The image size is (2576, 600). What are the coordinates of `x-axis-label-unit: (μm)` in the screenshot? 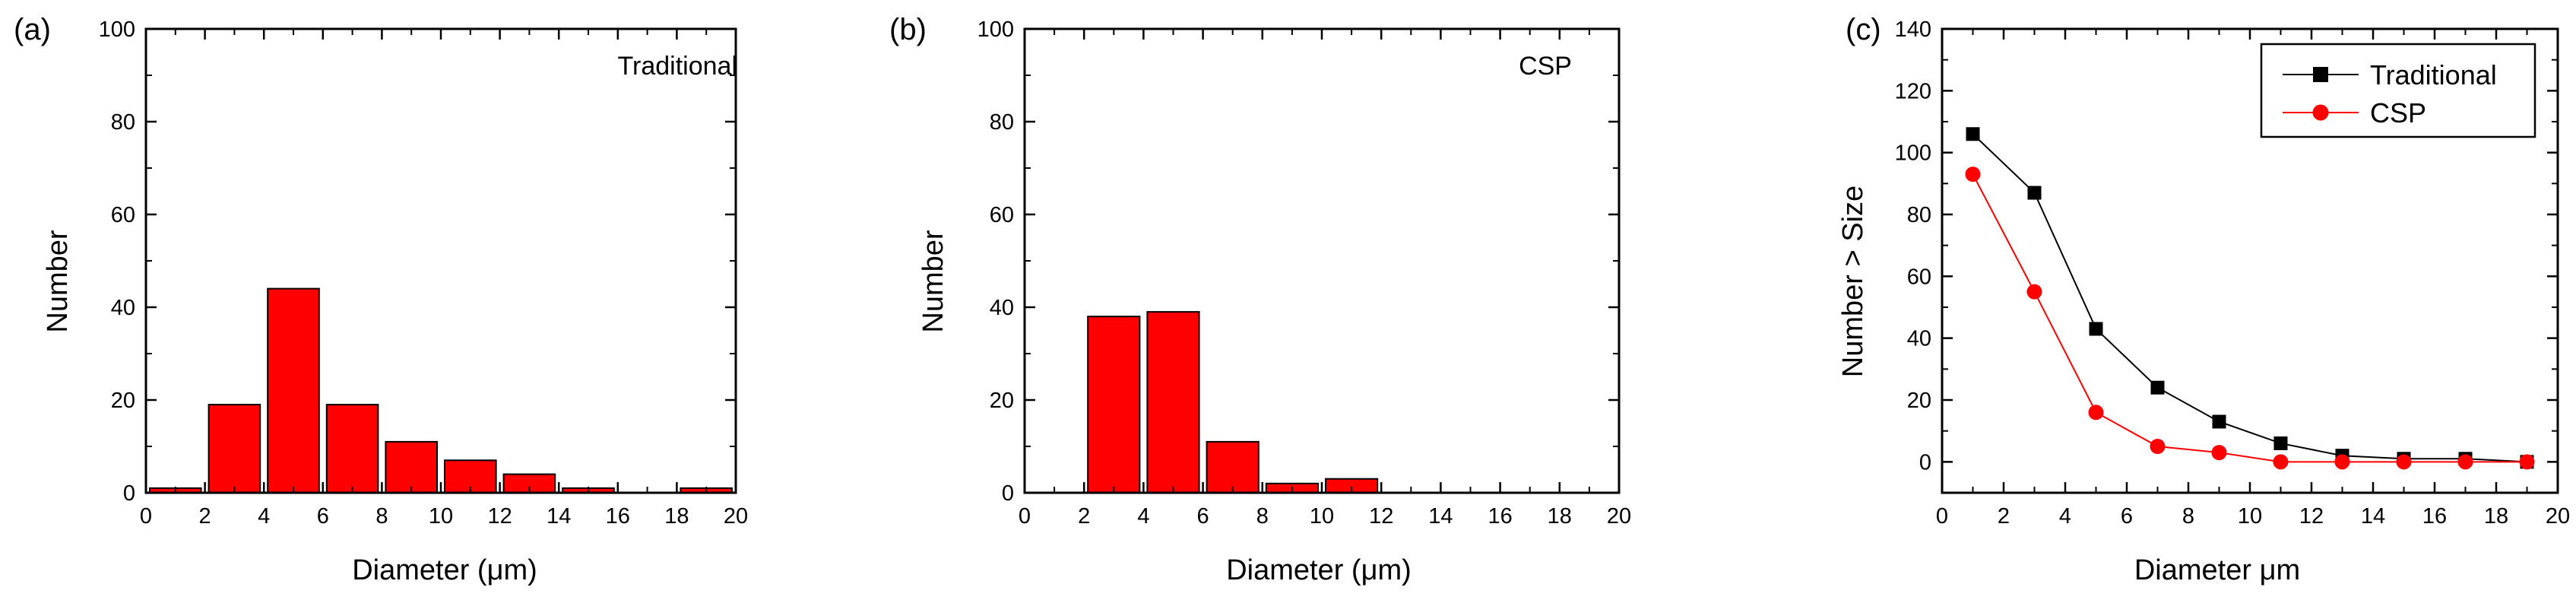 It's located at (507, 570).